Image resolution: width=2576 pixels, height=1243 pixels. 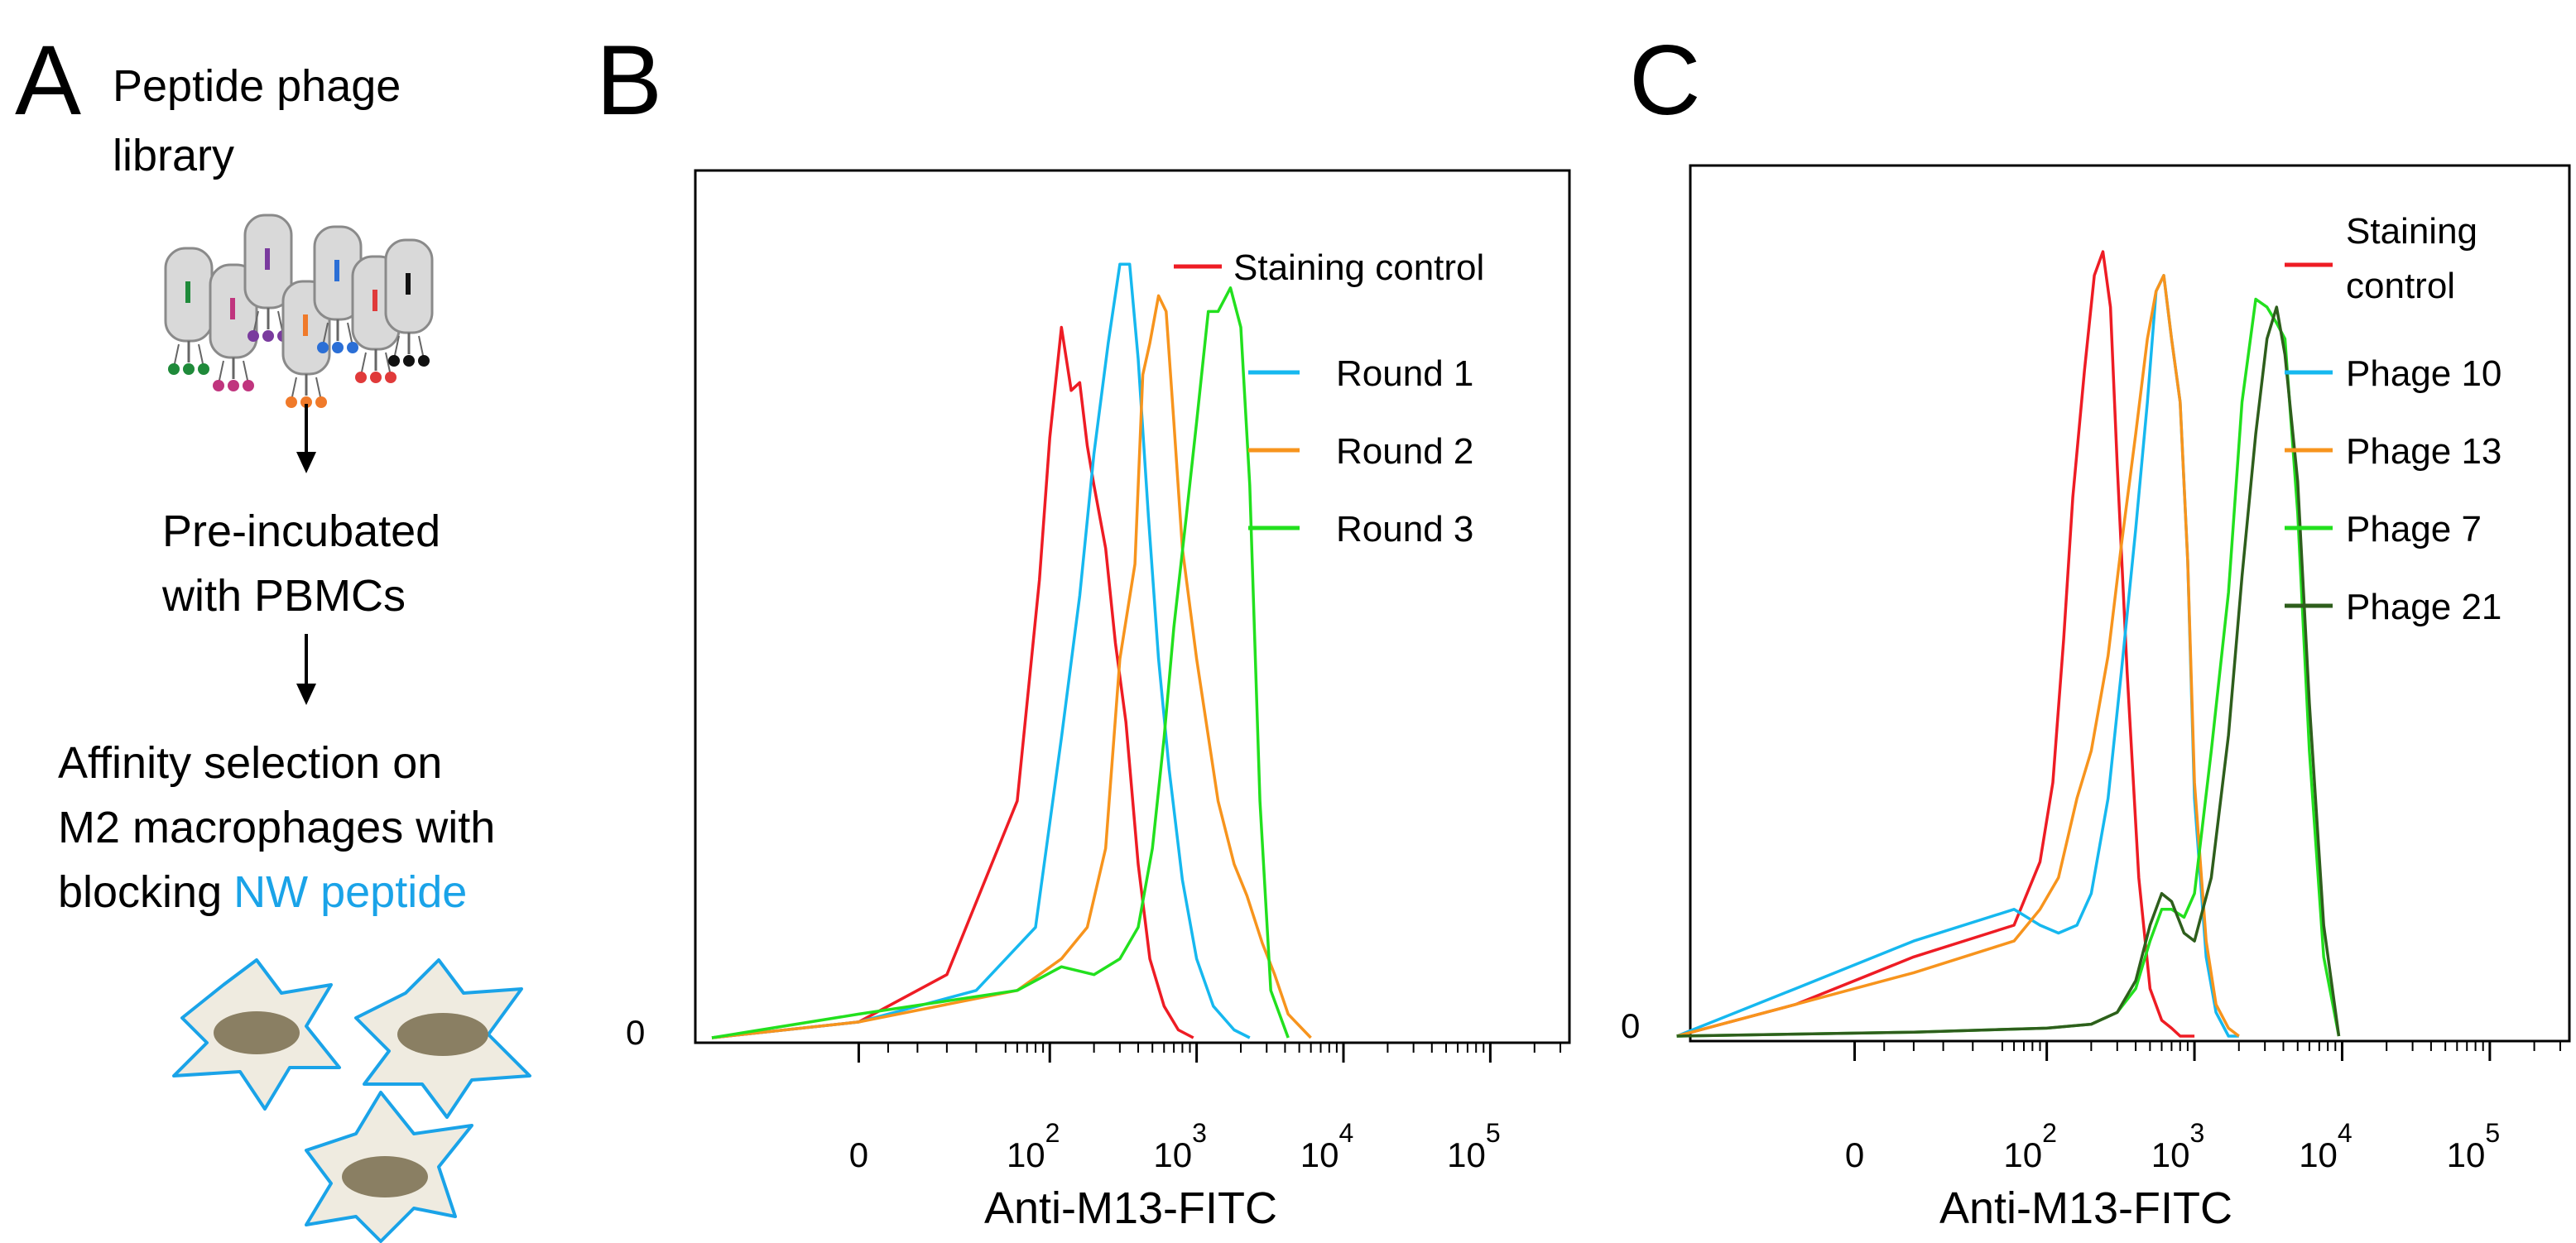 I want to click on legend-label: Phage 7, so click(x=2414, y=530).